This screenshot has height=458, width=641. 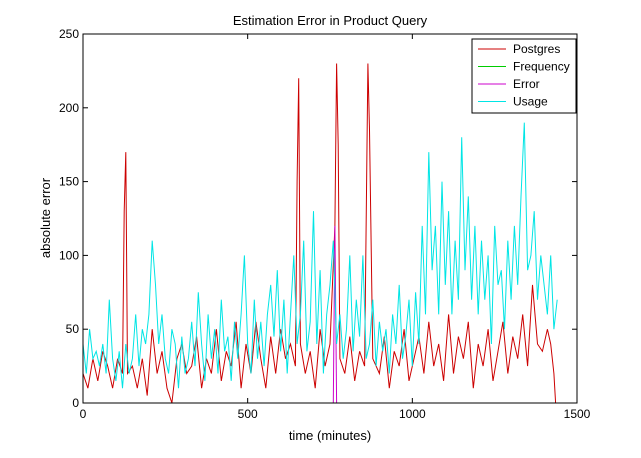 What do you see at coordinates (69, 34) in the screenshot?
I see `y-tick-label: 250` at bounding box center [69, 34].